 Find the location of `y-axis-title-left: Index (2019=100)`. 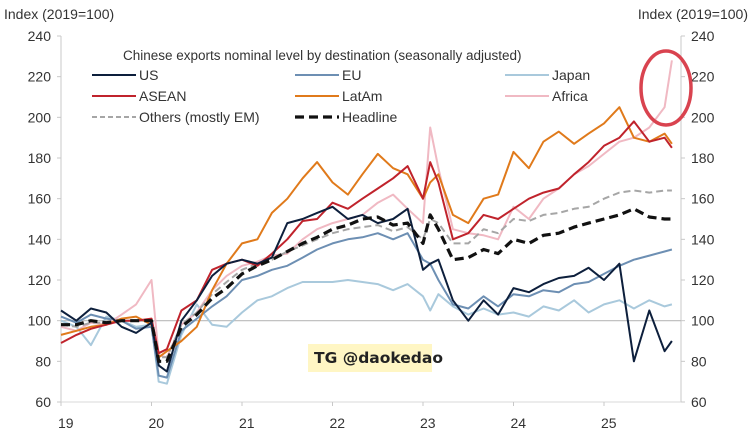

y-axis-title-left: Index (2019=100) is located at coordinates (59, 14).